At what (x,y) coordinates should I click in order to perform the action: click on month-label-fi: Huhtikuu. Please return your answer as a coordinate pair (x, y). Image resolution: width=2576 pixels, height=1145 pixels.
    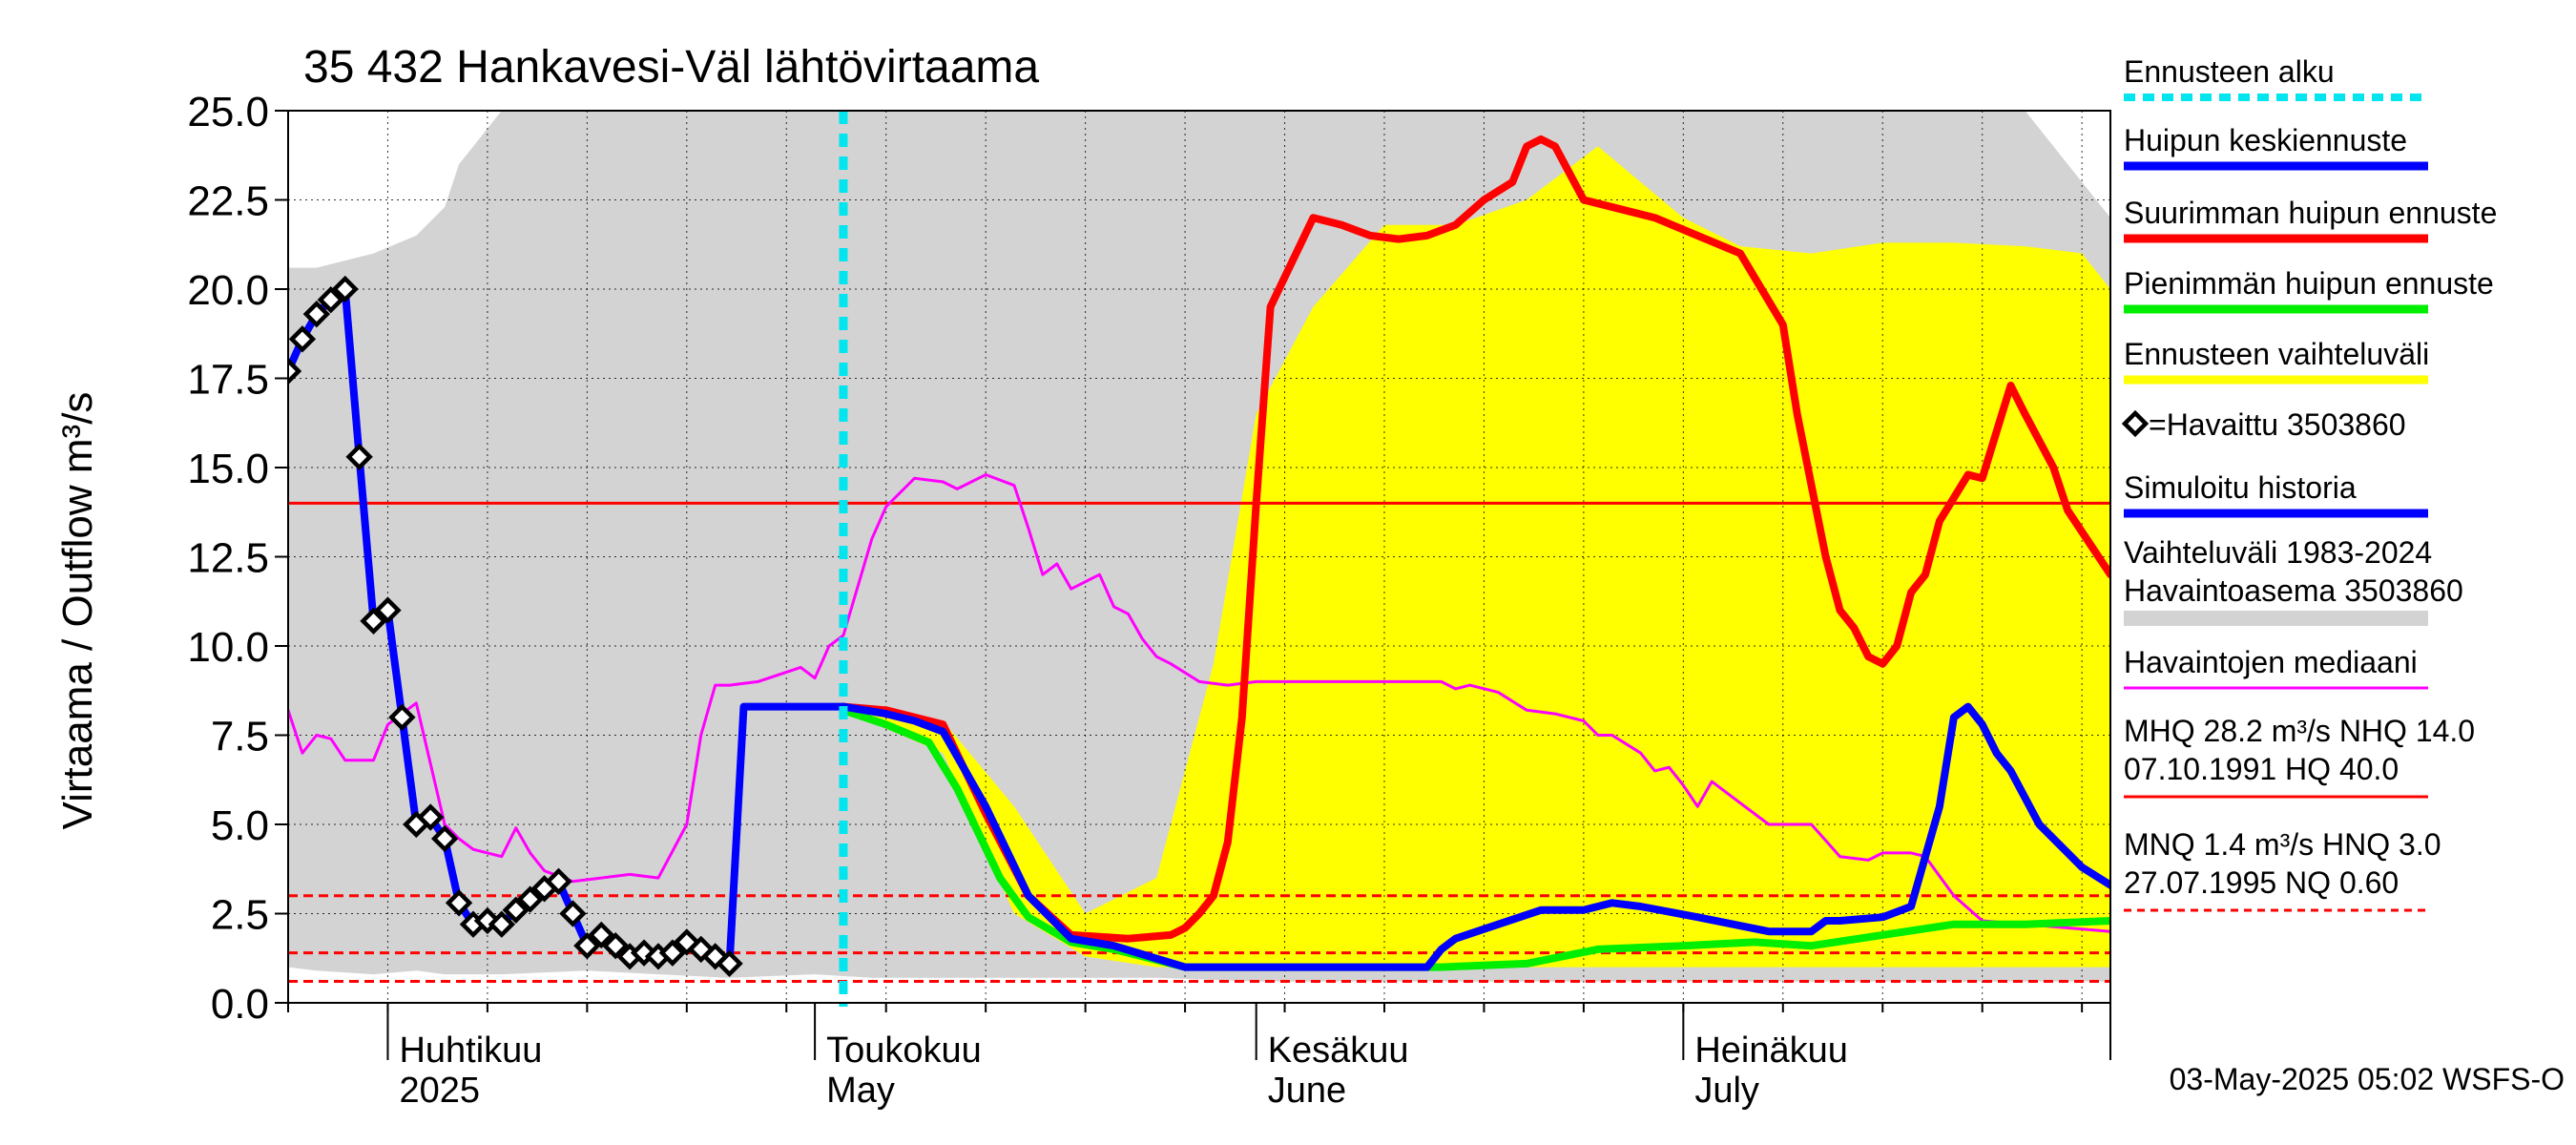
    Looking at the image, I should click on (470, 1051).